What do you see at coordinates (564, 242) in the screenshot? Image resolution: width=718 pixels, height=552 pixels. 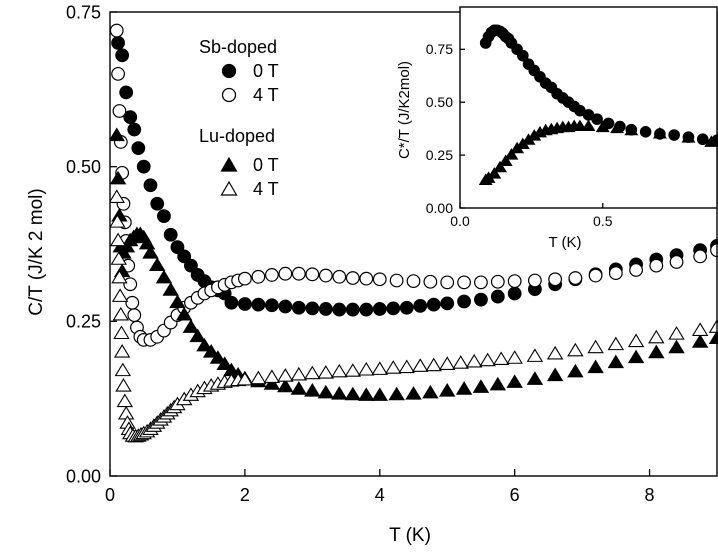 I see `inset-x-axis-title: T (K)` at bounding box center [564, 242].